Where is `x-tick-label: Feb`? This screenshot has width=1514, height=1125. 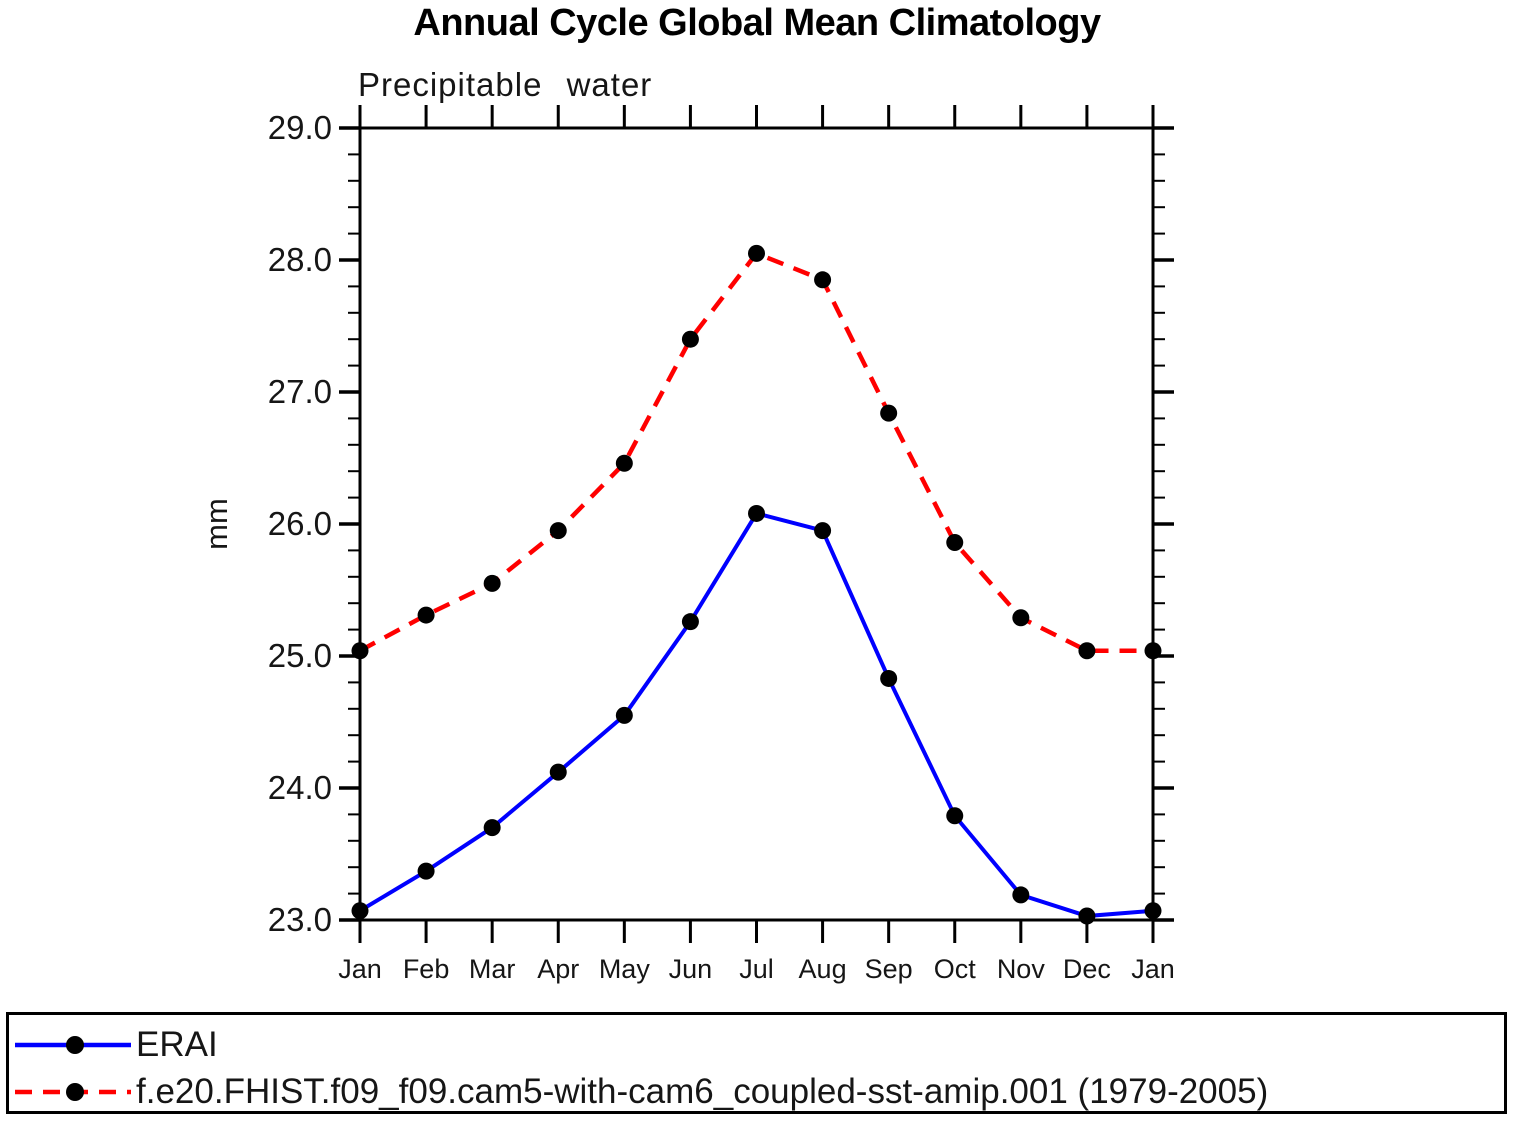
x-tick-label: Feb is located at coordinates (426, 969).